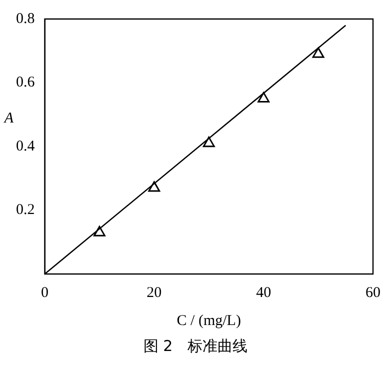  Describe the element at coordinates (26, 146) in the screenshot. I see `y-tick-label: 0.4` at that location.